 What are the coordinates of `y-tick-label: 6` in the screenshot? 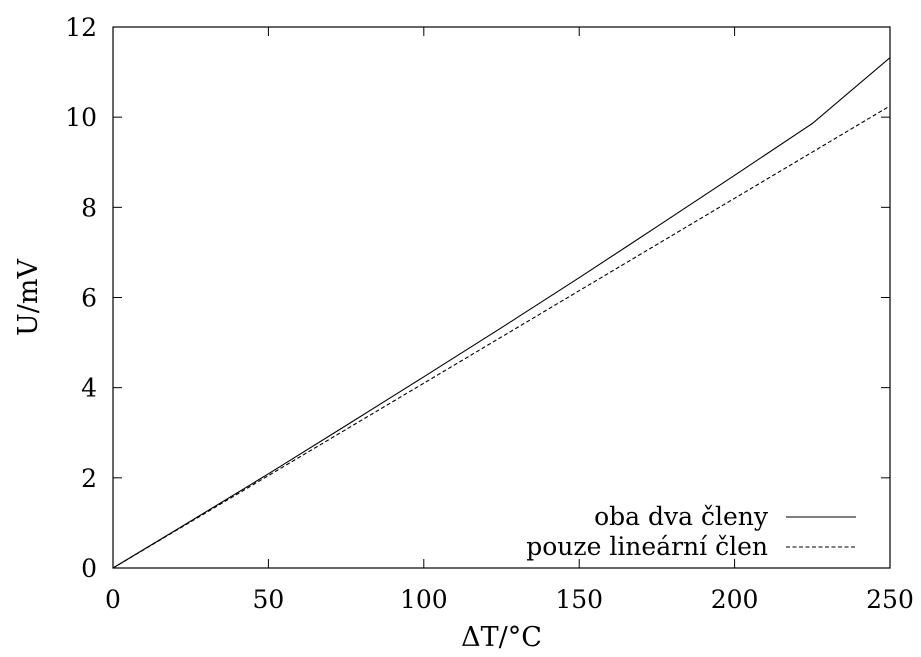 It's located at (89, 298).